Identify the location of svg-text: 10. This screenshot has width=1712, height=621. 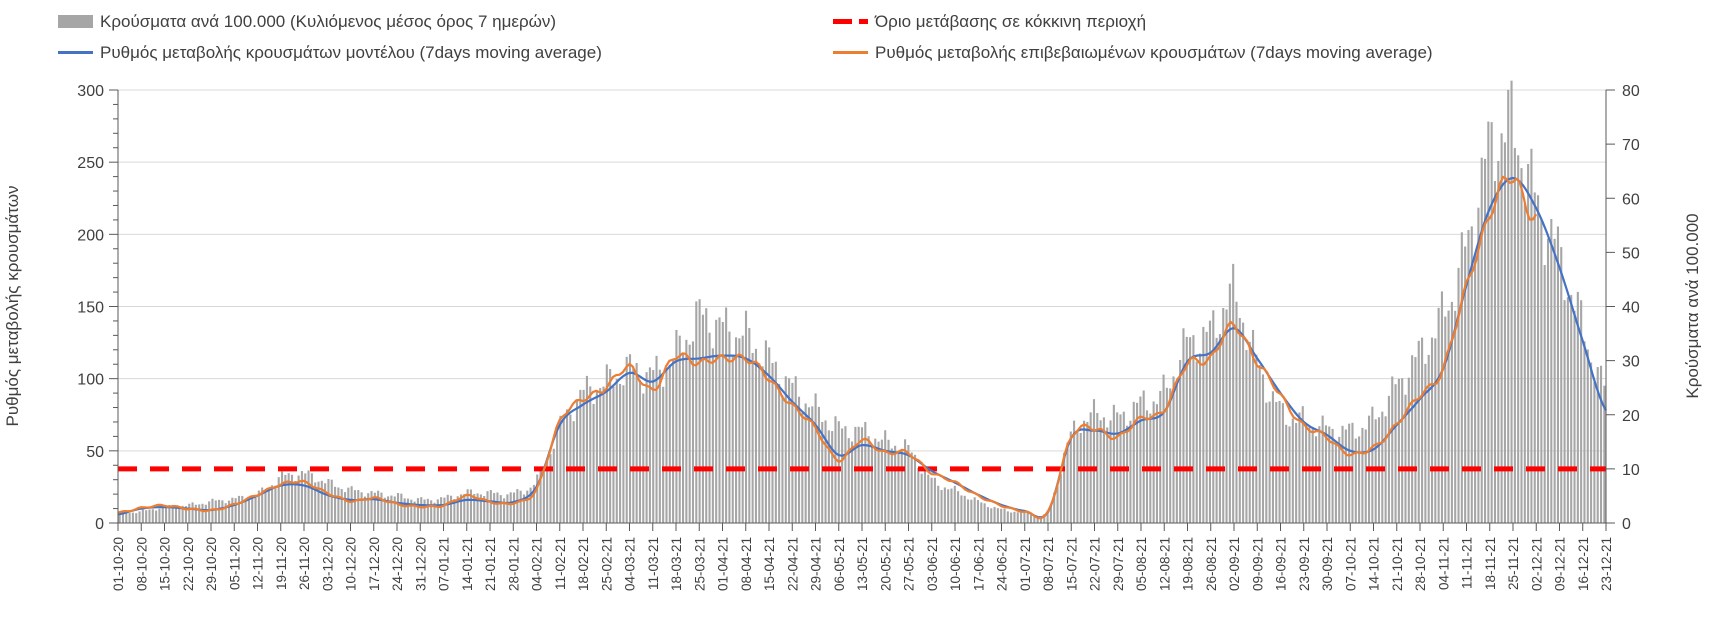
(1631, 470).